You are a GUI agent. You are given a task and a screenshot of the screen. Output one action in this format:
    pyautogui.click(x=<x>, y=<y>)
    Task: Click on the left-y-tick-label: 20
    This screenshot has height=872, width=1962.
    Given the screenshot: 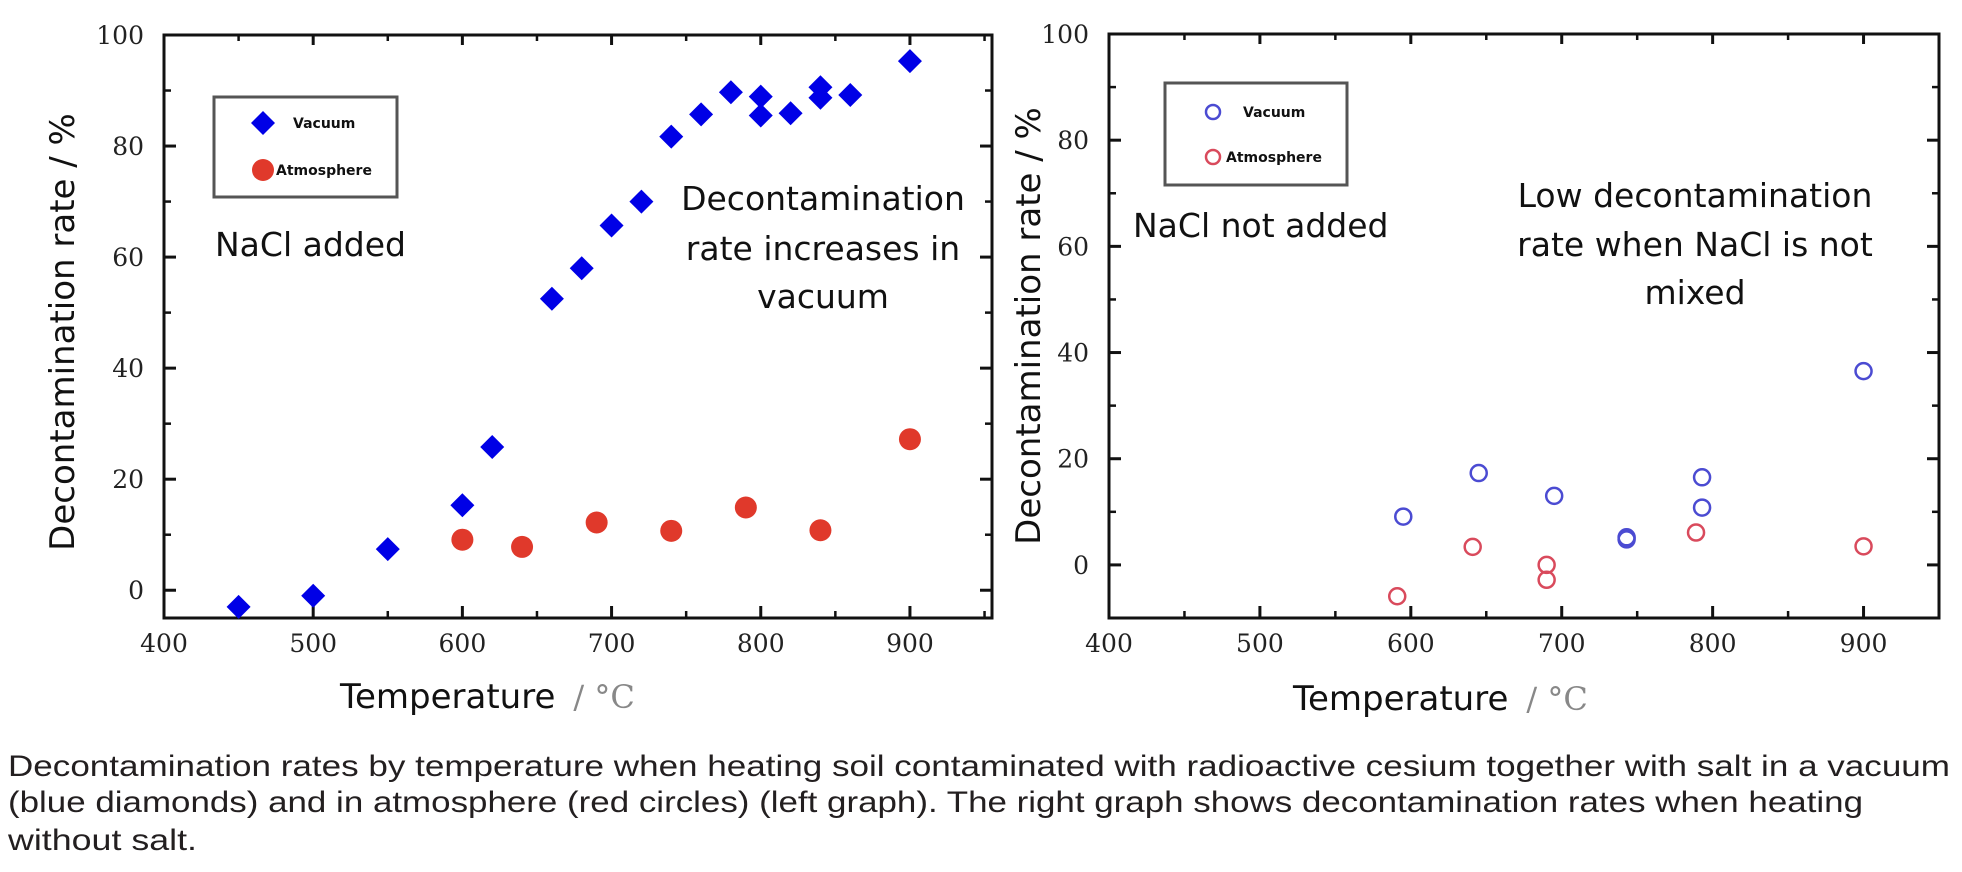 What is the action you would take?
    pyautogui.click(x=128, y=479)
    